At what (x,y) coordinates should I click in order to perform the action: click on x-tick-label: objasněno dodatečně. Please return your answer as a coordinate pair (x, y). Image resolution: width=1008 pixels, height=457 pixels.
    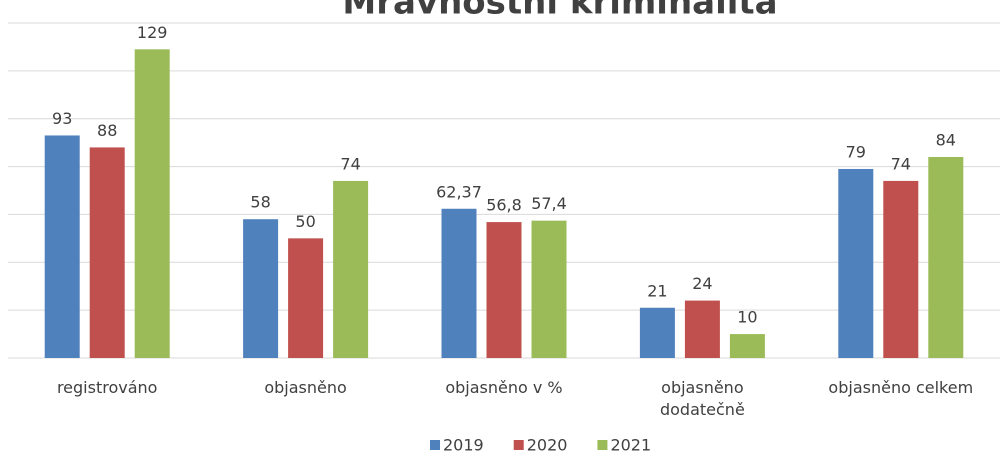
    Looking at the image, I should click on (702, 398).